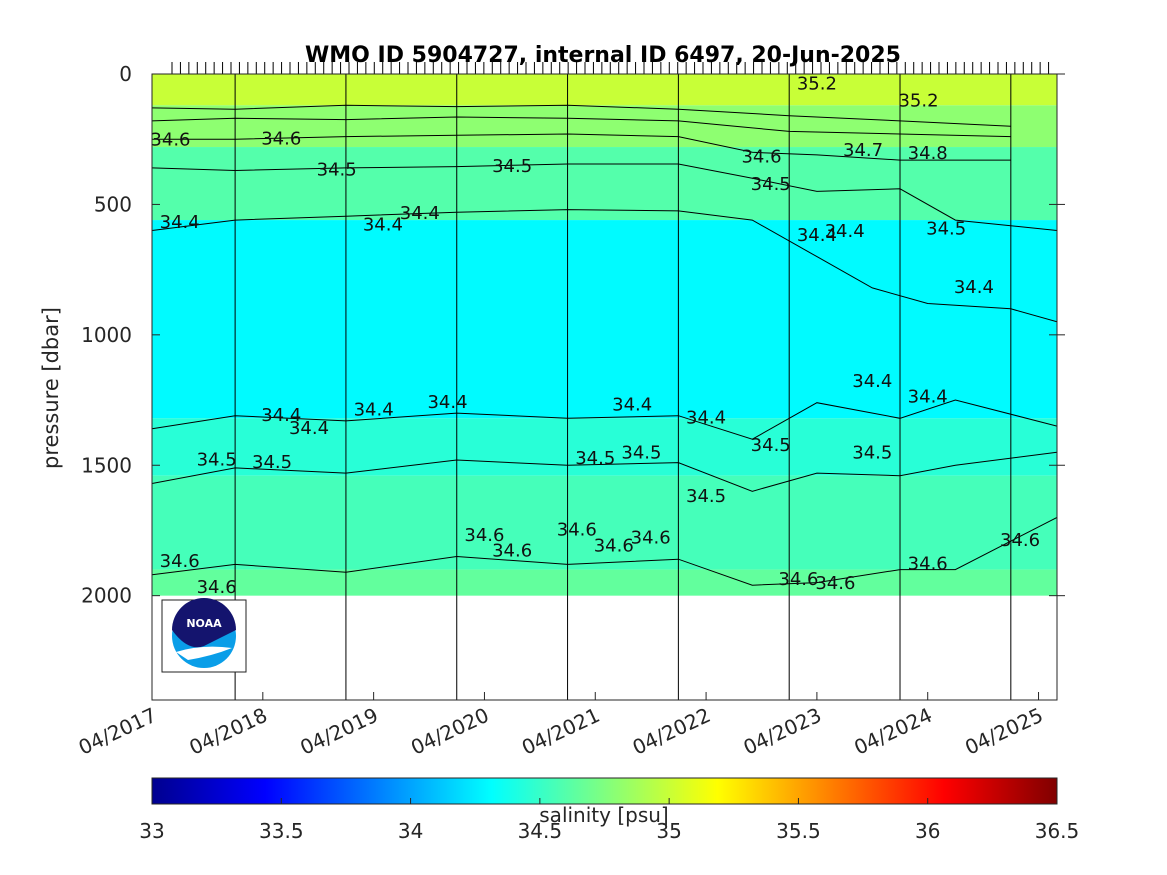 This screenshot has height=875, width=1167. Describe the element at coordinates (204, 623) in the screenshot. I see `noaa-logo-text: NOAA` at that location.